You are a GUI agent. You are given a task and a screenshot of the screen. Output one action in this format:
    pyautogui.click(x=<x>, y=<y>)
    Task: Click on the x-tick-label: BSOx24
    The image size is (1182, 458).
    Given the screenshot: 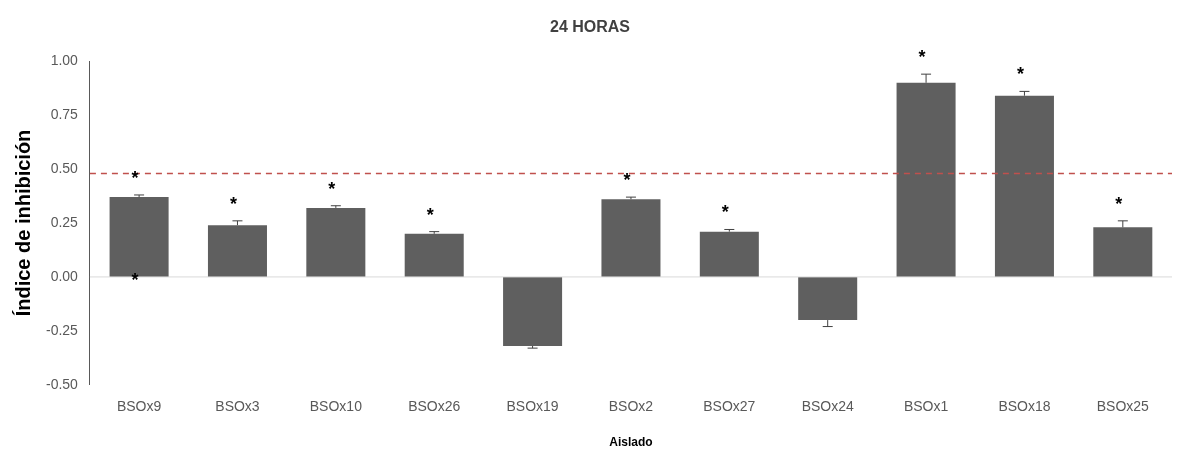 What is the action you would take?
    pyautogui.click(x=827, y=406)
    